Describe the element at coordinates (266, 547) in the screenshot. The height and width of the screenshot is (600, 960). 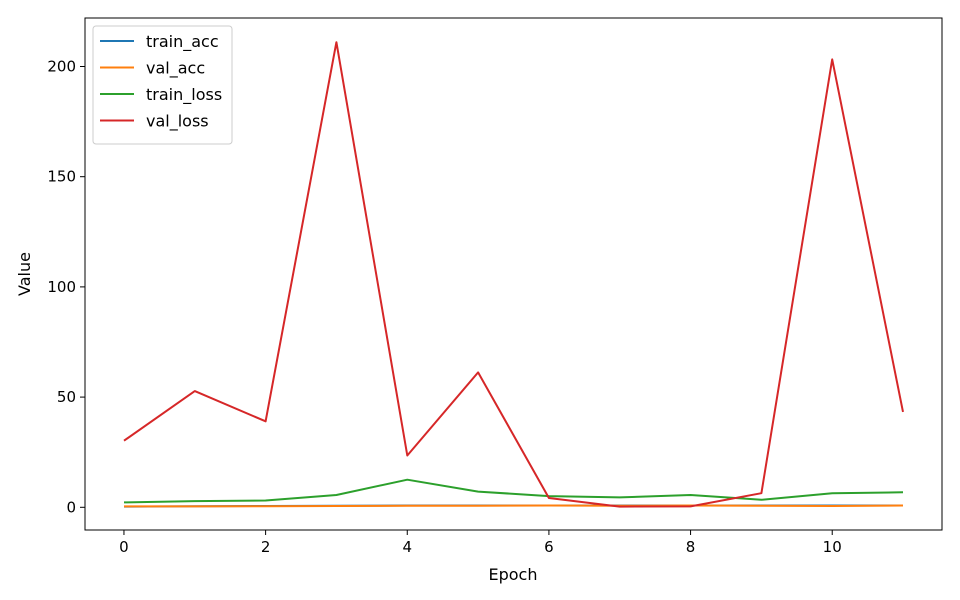
I see `x-tick-label: 2` at that location.